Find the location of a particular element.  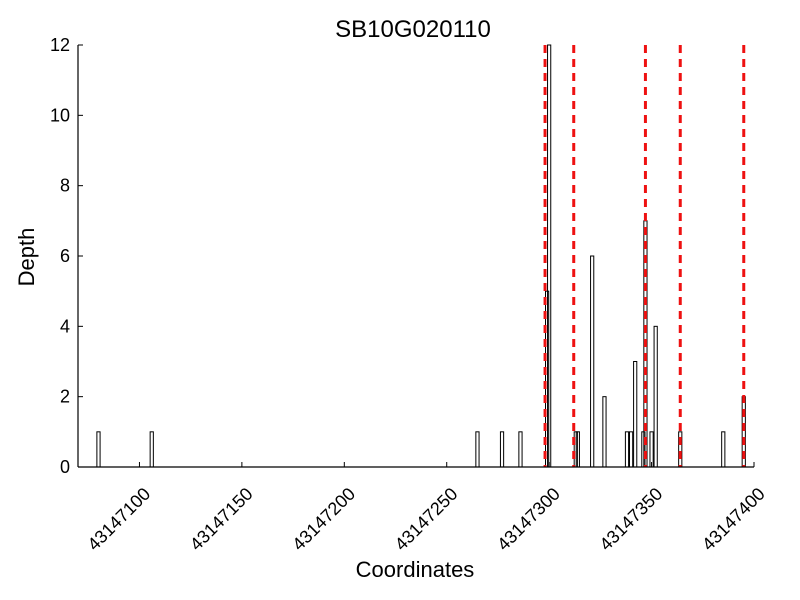

y-tick-label: 12 is located at coordinates (60, 45).